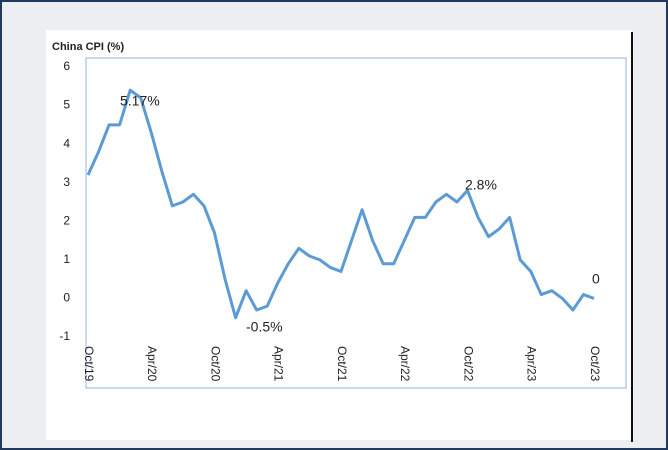 The image size is (668, 450). Describe the element at coordinates (64, 336) in the screenshot. I see `y-tick-label: -1` at that location.